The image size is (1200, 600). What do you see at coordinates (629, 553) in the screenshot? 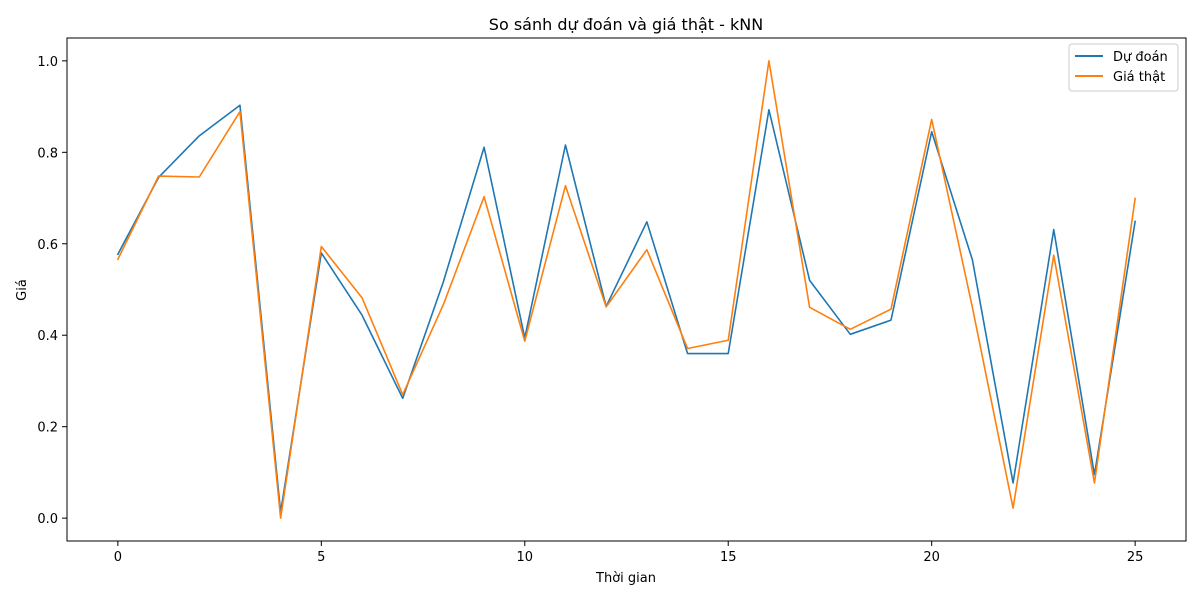
I see `x-axis: 0 5 10 15 20 25` at bounding box center [629, 553].